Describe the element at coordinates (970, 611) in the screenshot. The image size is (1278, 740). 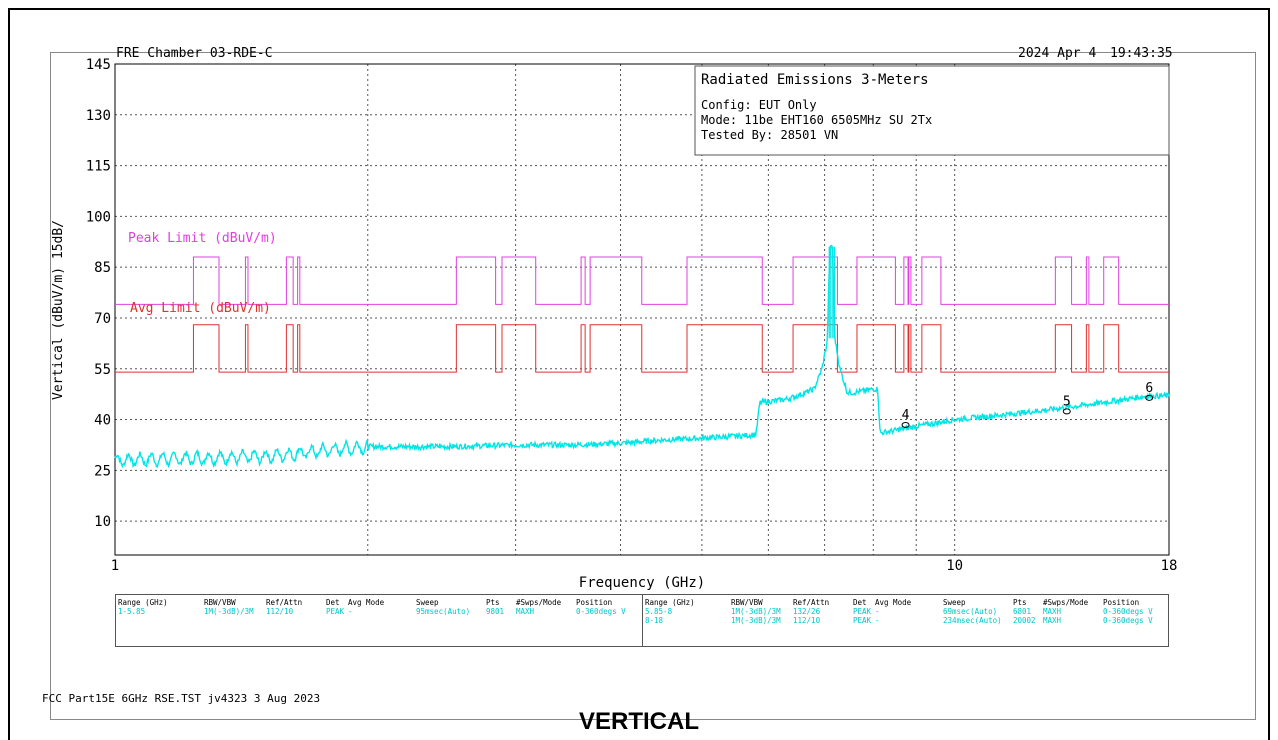
I see `settings-data-cell: 69msec(Auto)` at that location.